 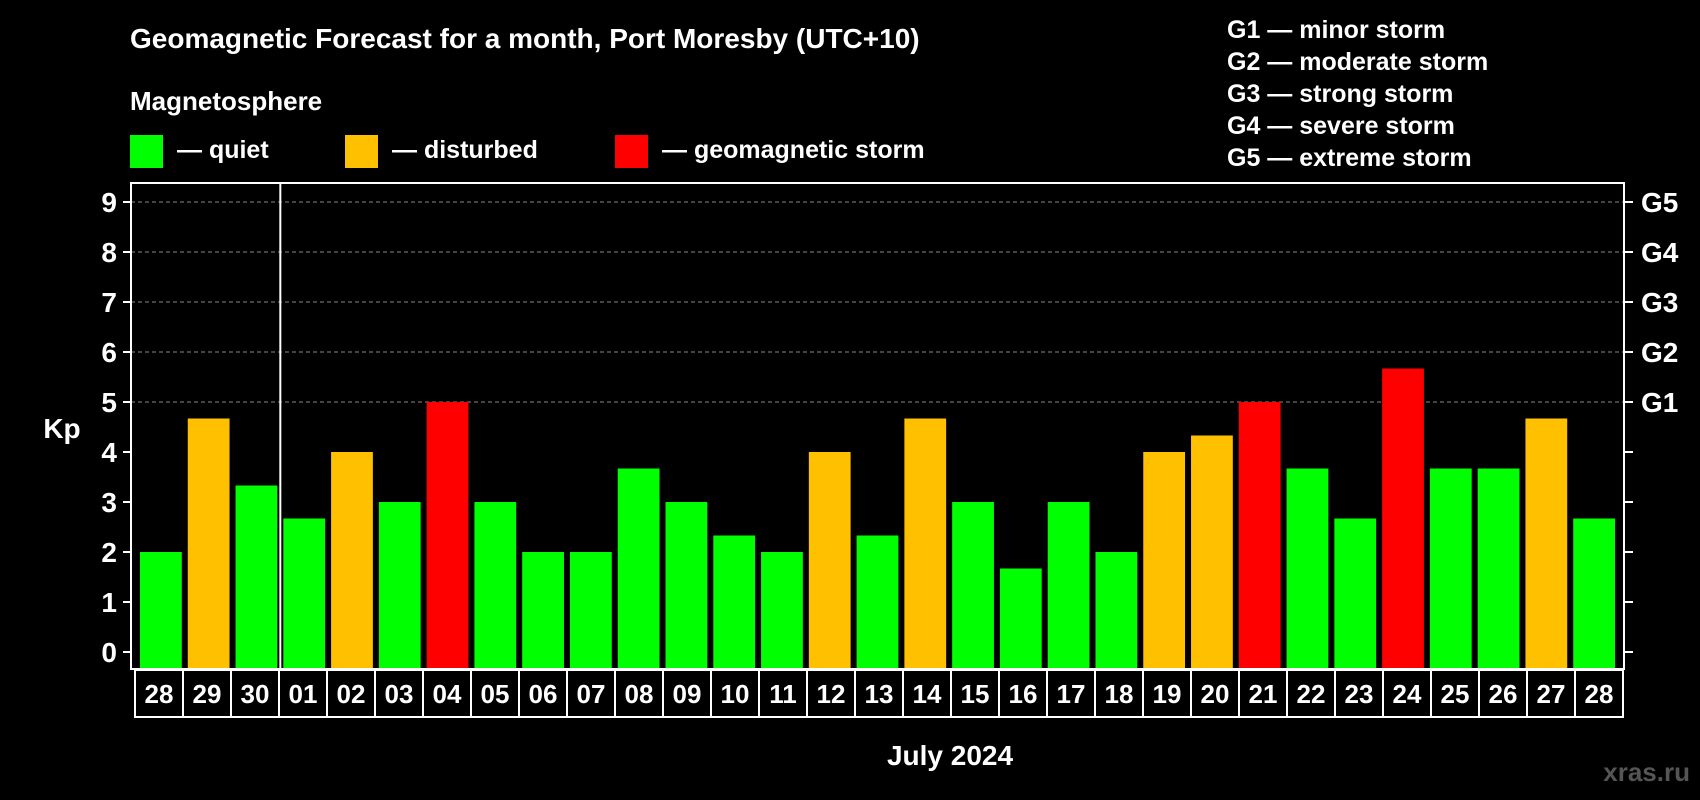 I want to click on legend-title: Magnetosphere, so click(x=226, y=101).